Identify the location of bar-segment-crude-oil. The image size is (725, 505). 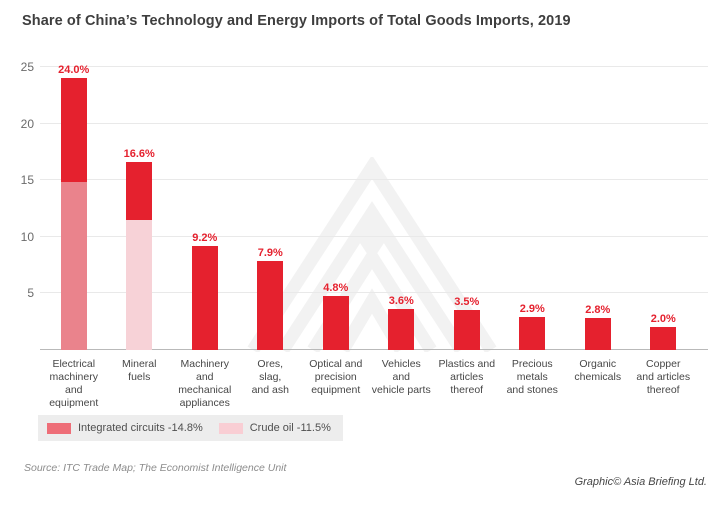
(139, 284).